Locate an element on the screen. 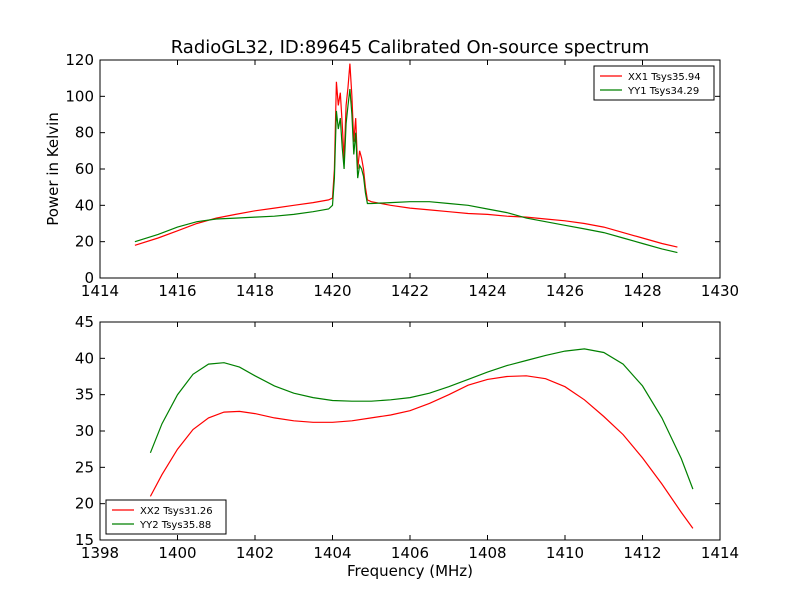 This screenshot has height=600, width=800. bottom-legend: XX2 Tsys31.26 YY2 Tsys35.88 is located at coordinates (166, 517).